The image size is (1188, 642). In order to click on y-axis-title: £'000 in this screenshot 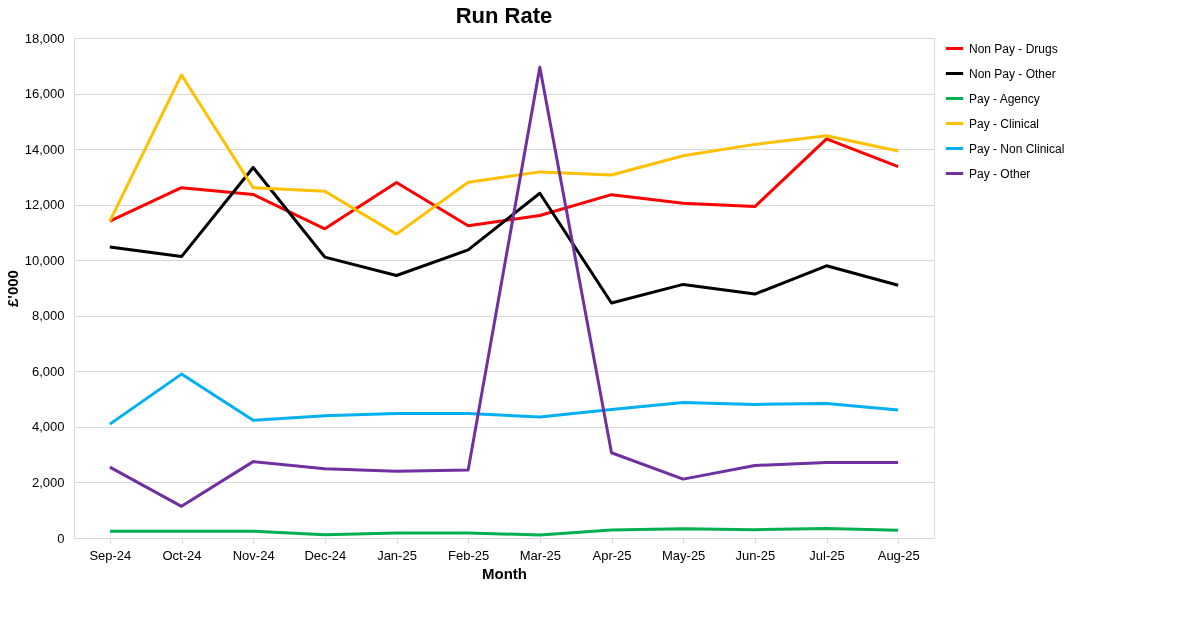, I will do `click(12, 288)`.